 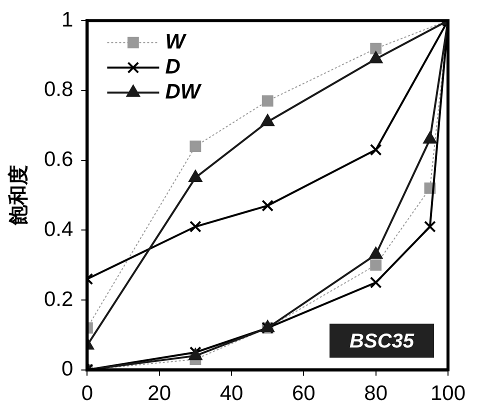 I want to click on x-tick-label: 100, so click(x=448, y=394).